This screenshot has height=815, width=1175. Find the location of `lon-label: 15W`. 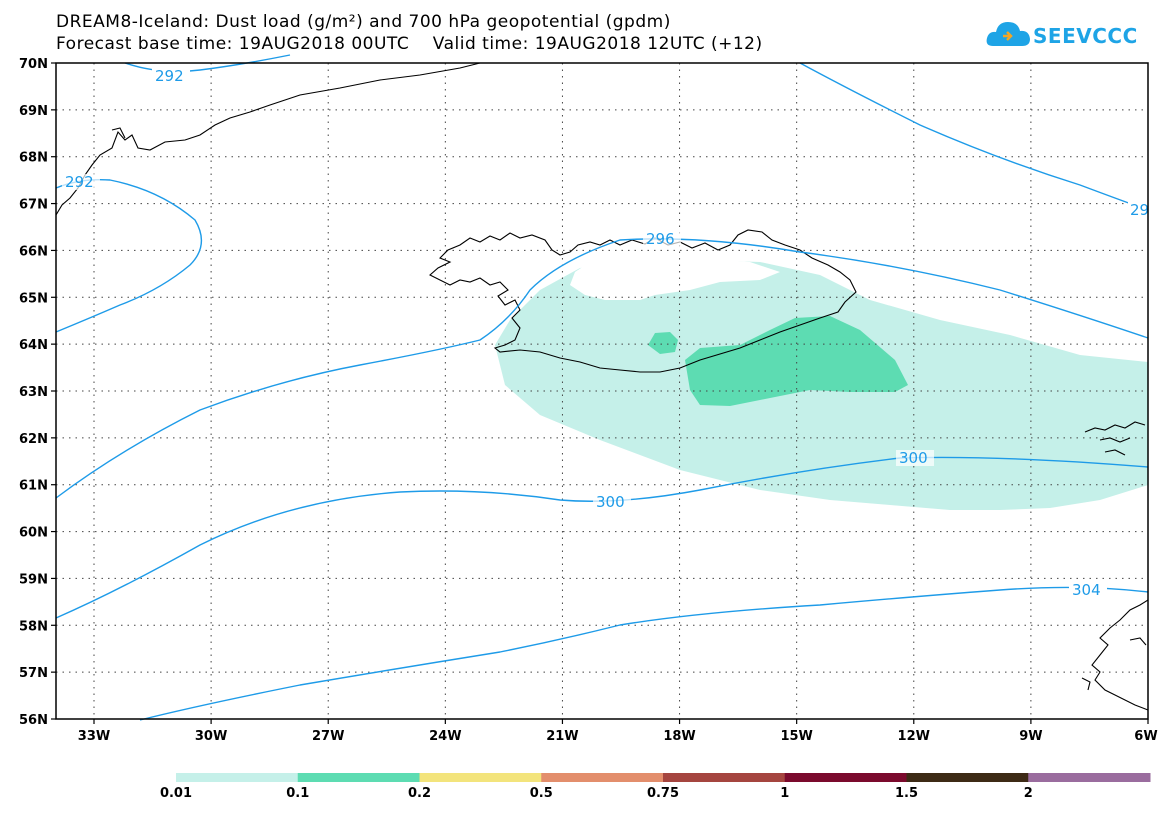

lon-label: 15W is located at coordinates (796, 736).